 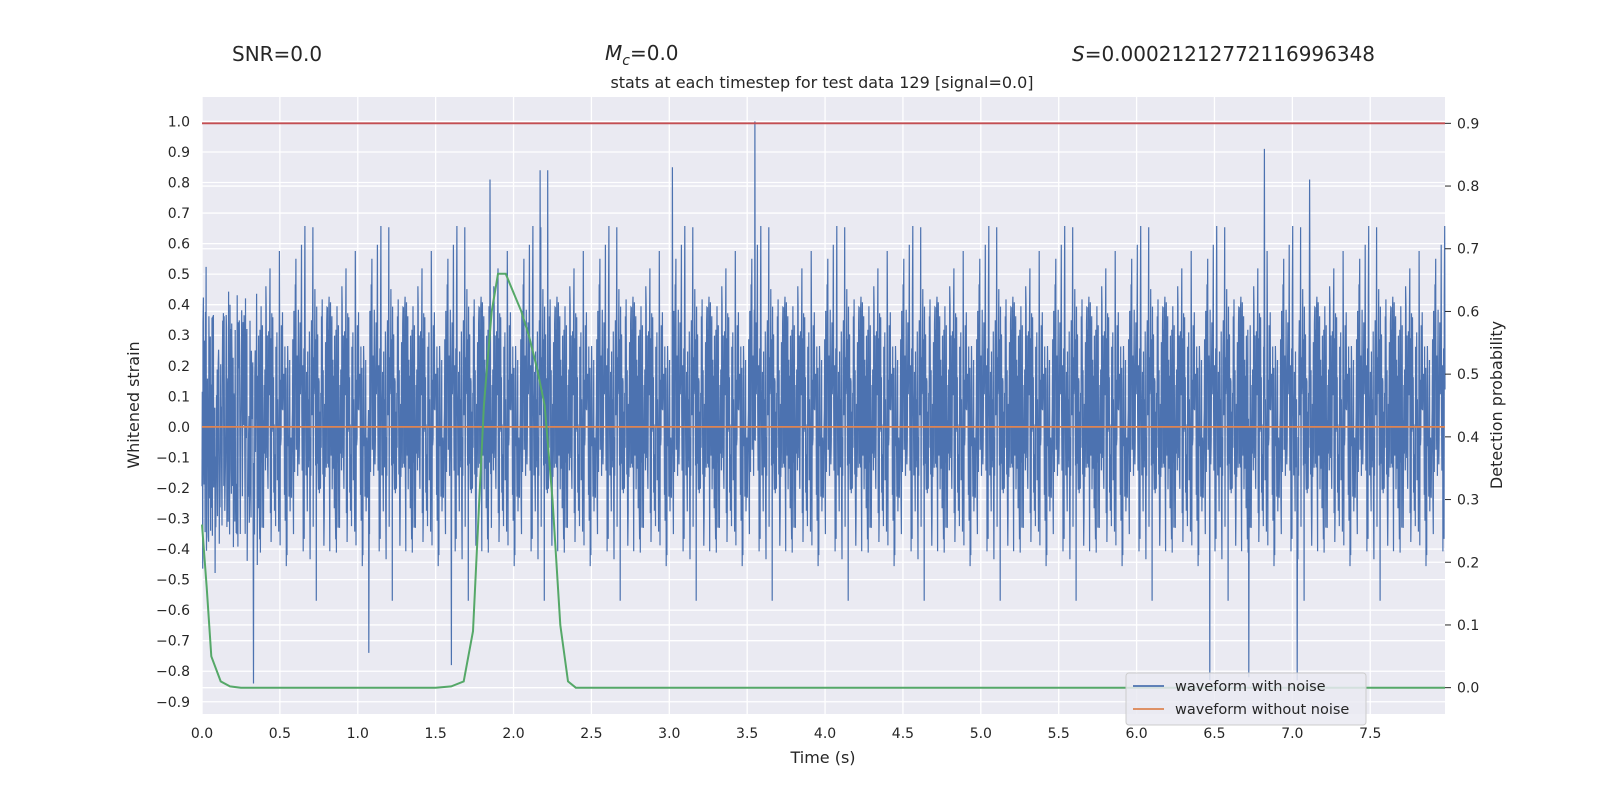 I want to click on y-left-tick-label: −0.8, so click(x=173, y=672).